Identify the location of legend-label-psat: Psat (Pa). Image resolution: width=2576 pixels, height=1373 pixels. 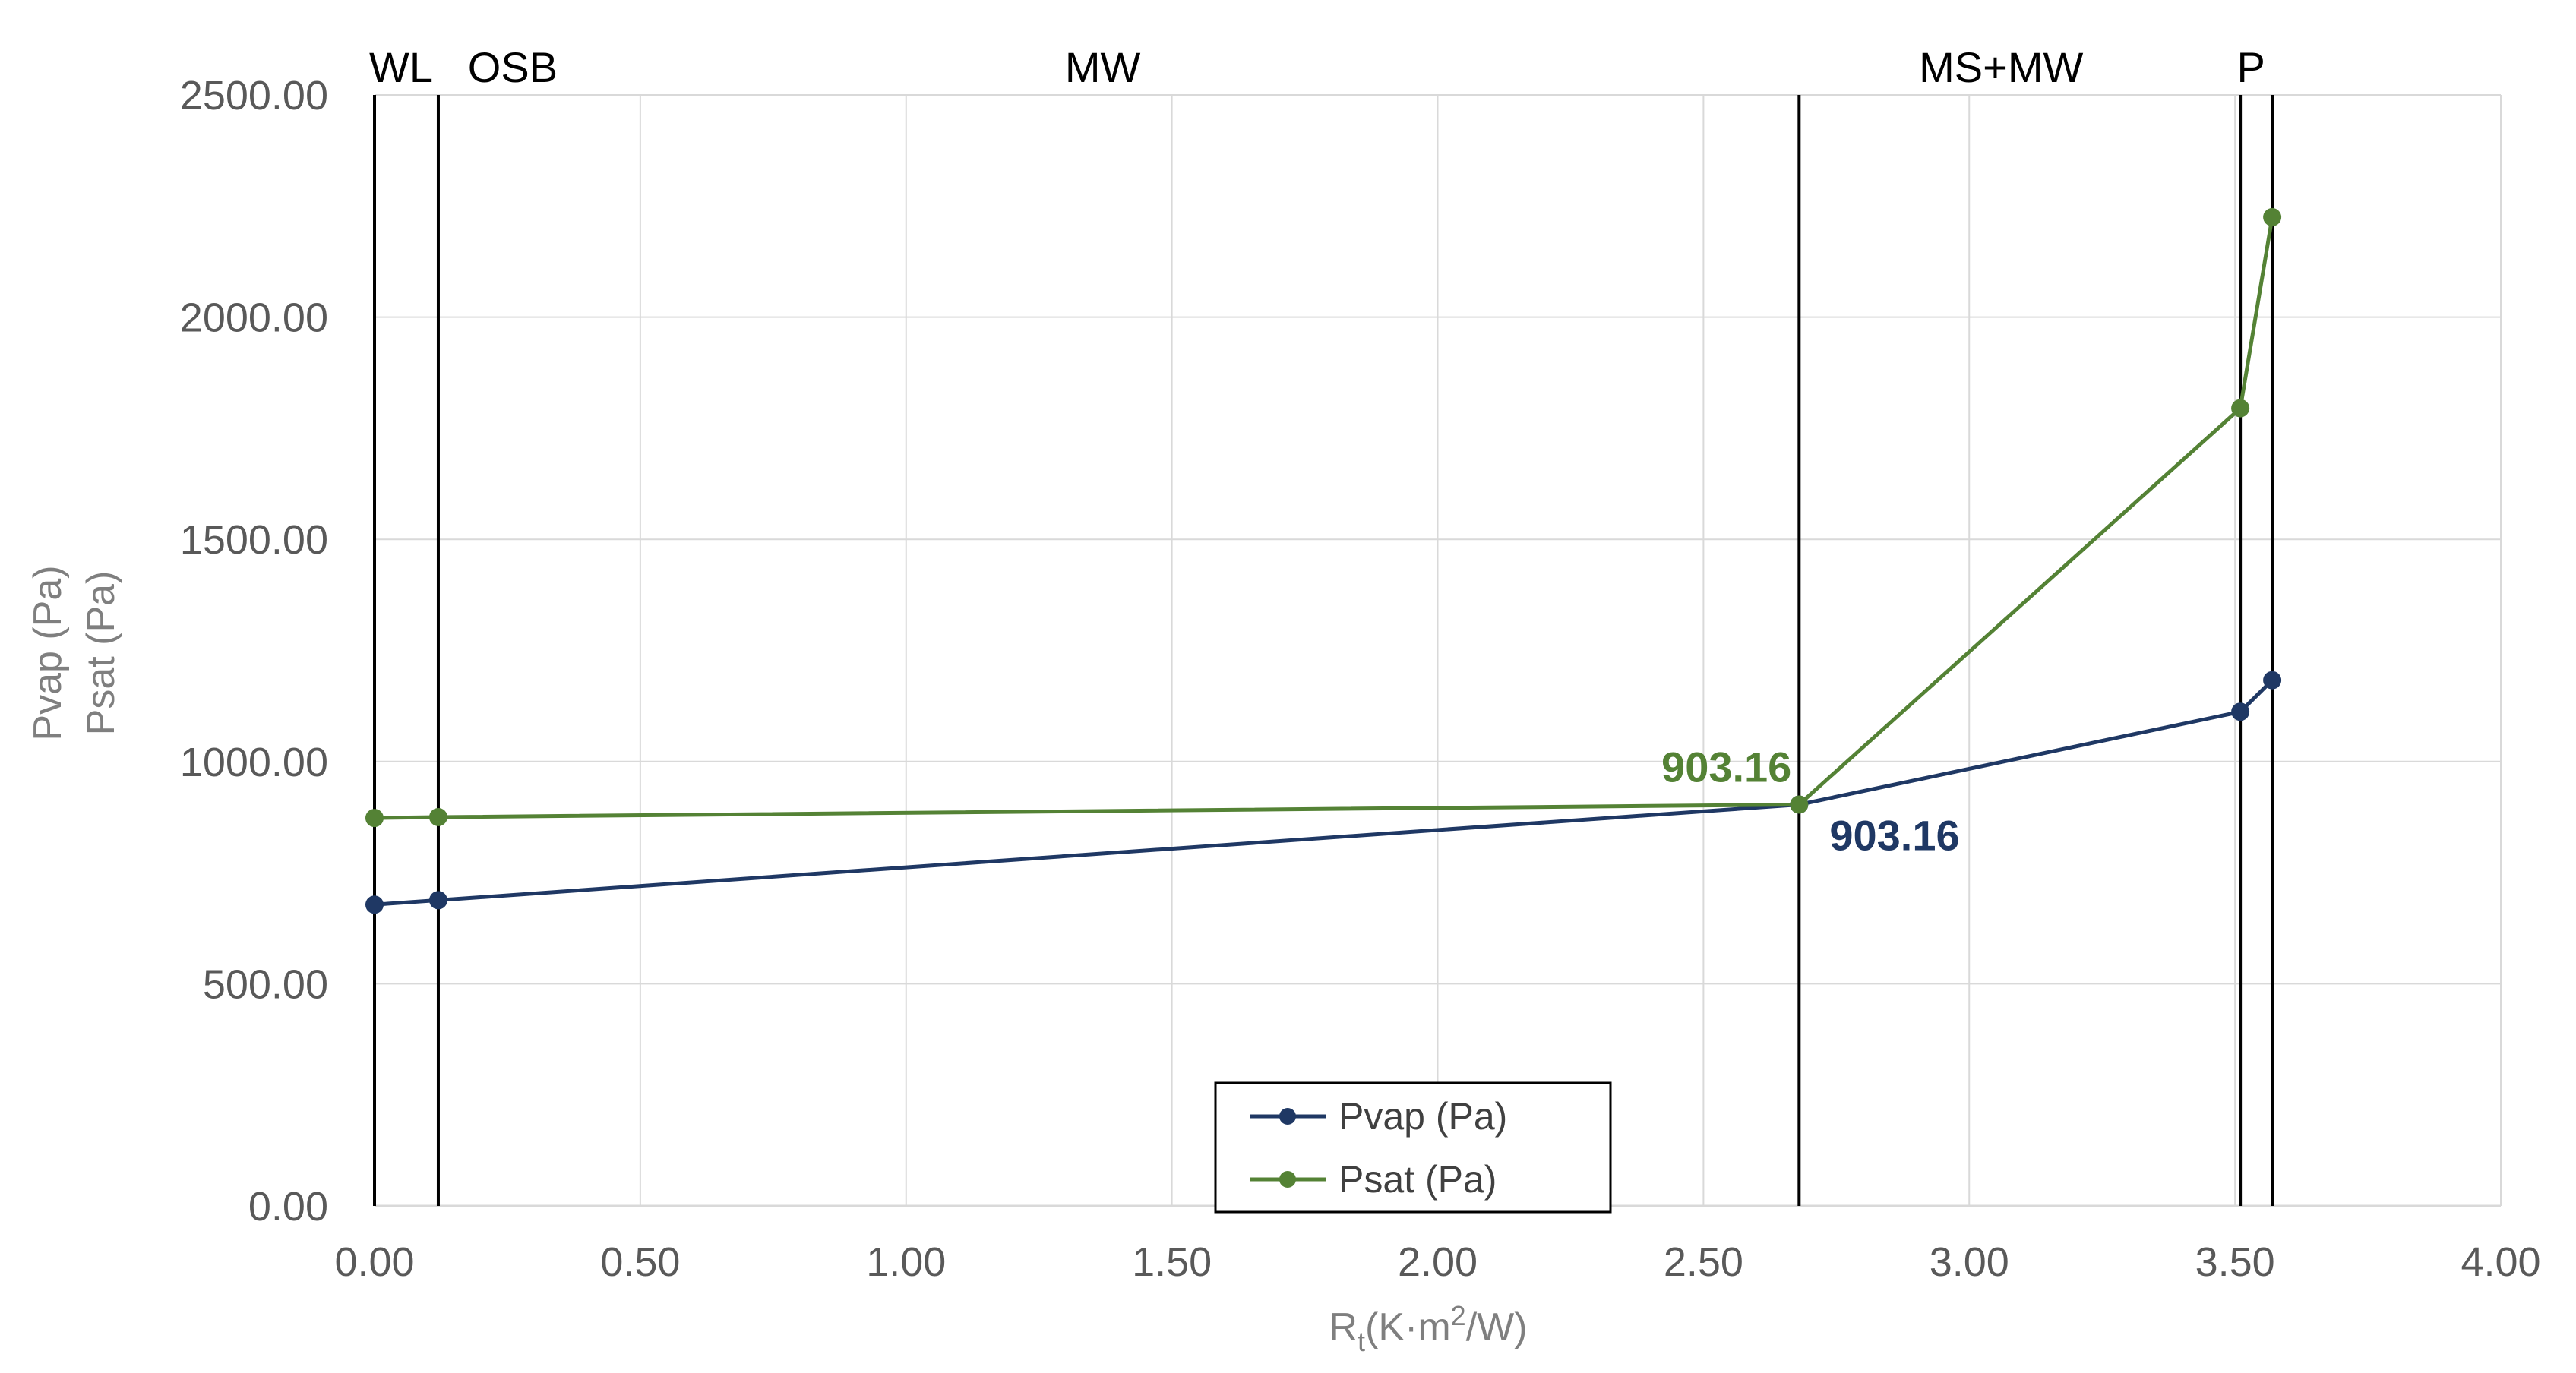
(1418, 1179).